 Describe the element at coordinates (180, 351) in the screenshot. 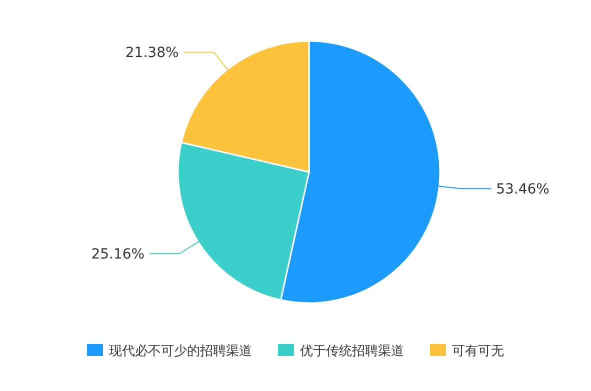

I see `legend-label: 现代必不可少的招聘渠道` at that location.